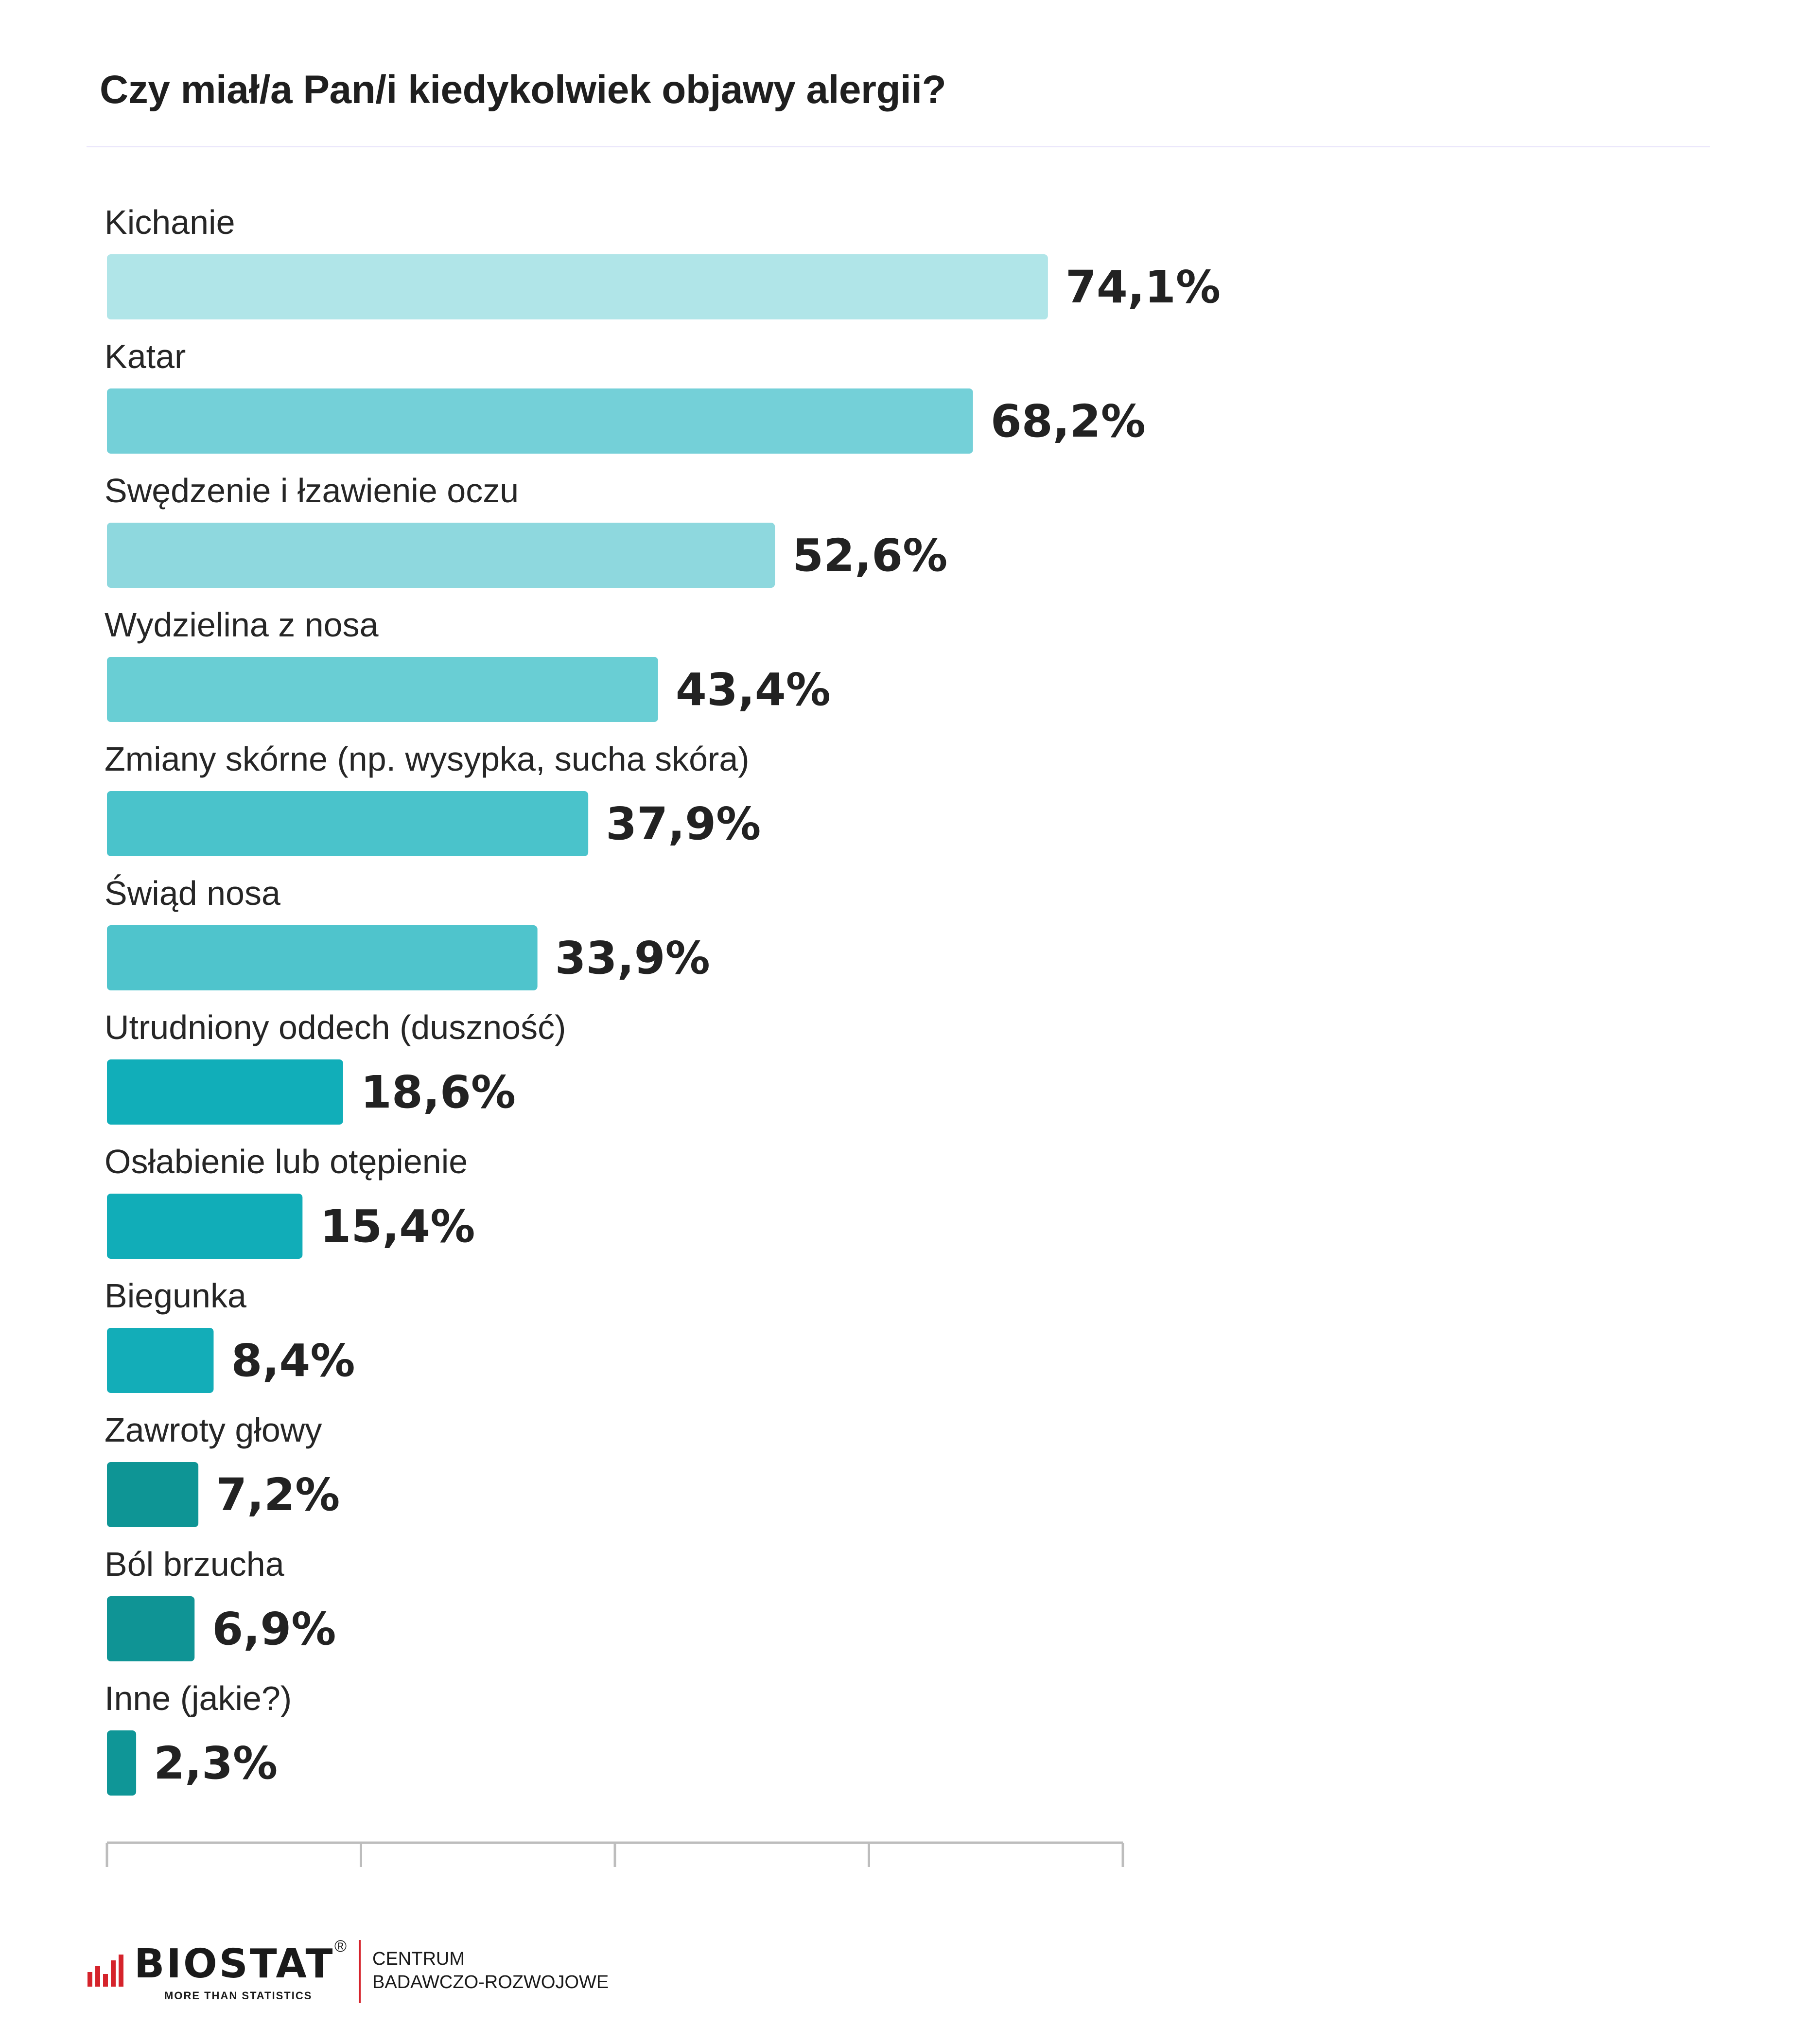  I want to click on brand-logo: BIOSTAT, so click(234, 1964).